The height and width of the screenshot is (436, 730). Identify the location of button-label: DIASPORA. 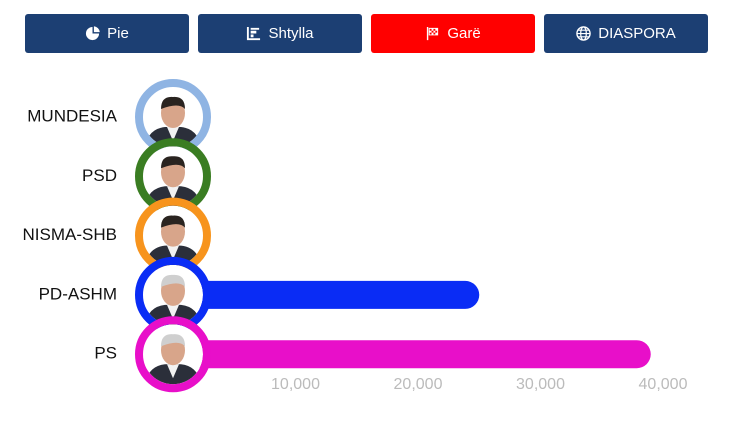
(637, 33).